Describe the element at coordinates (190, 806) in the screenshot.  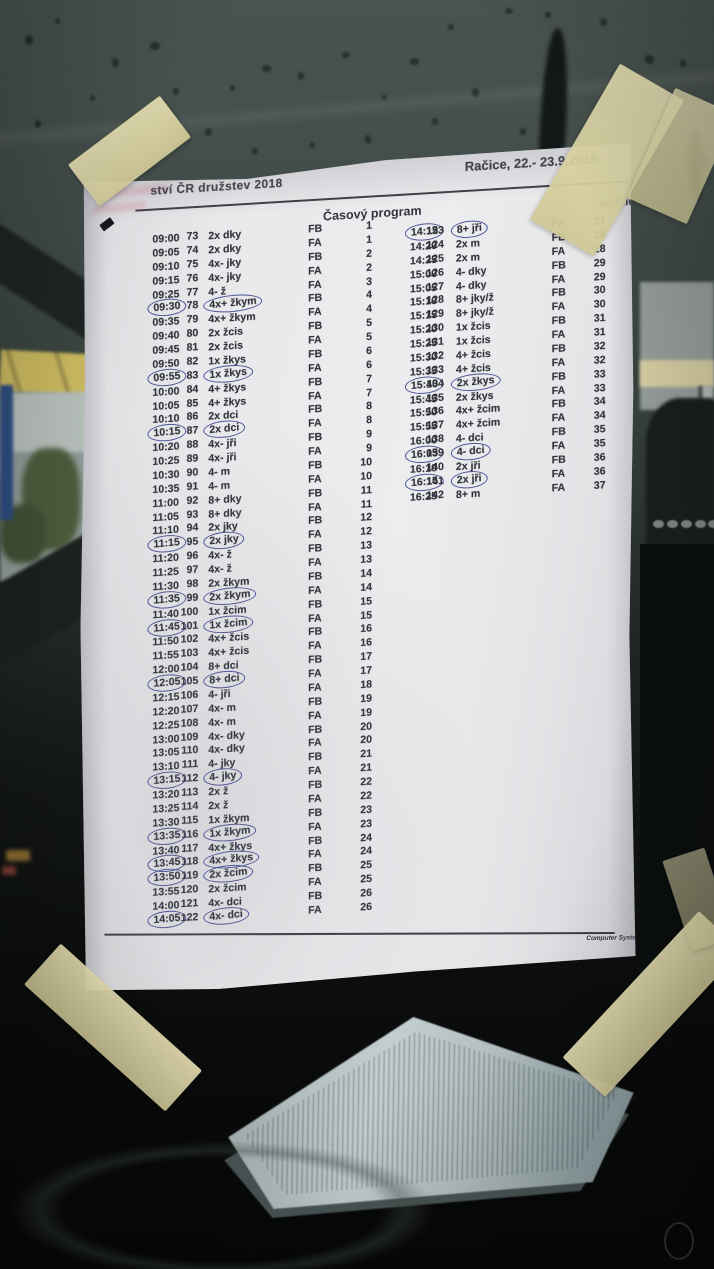
I see `race-number: 114` at that location.